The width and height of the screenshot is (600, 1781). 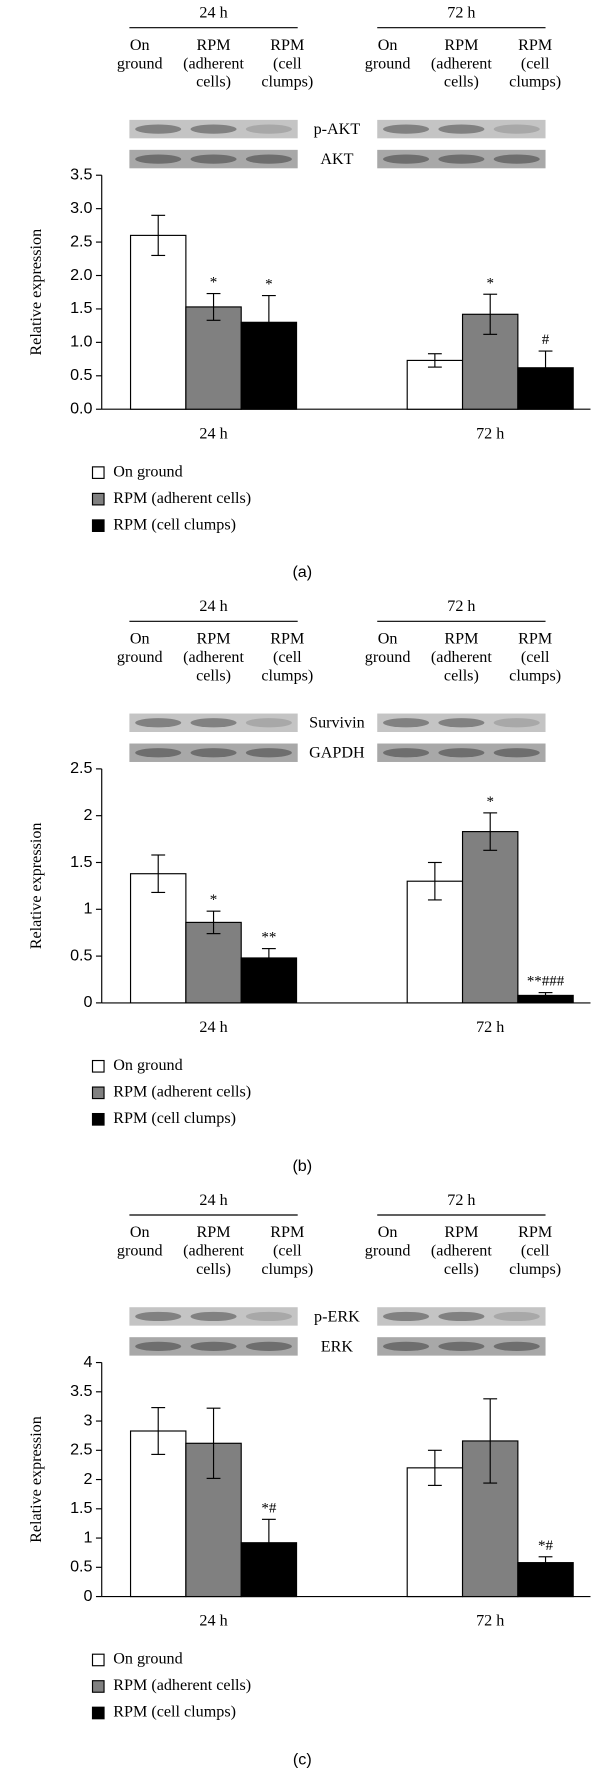 I want to click on significance-label: #, so click(x=546, y=340).